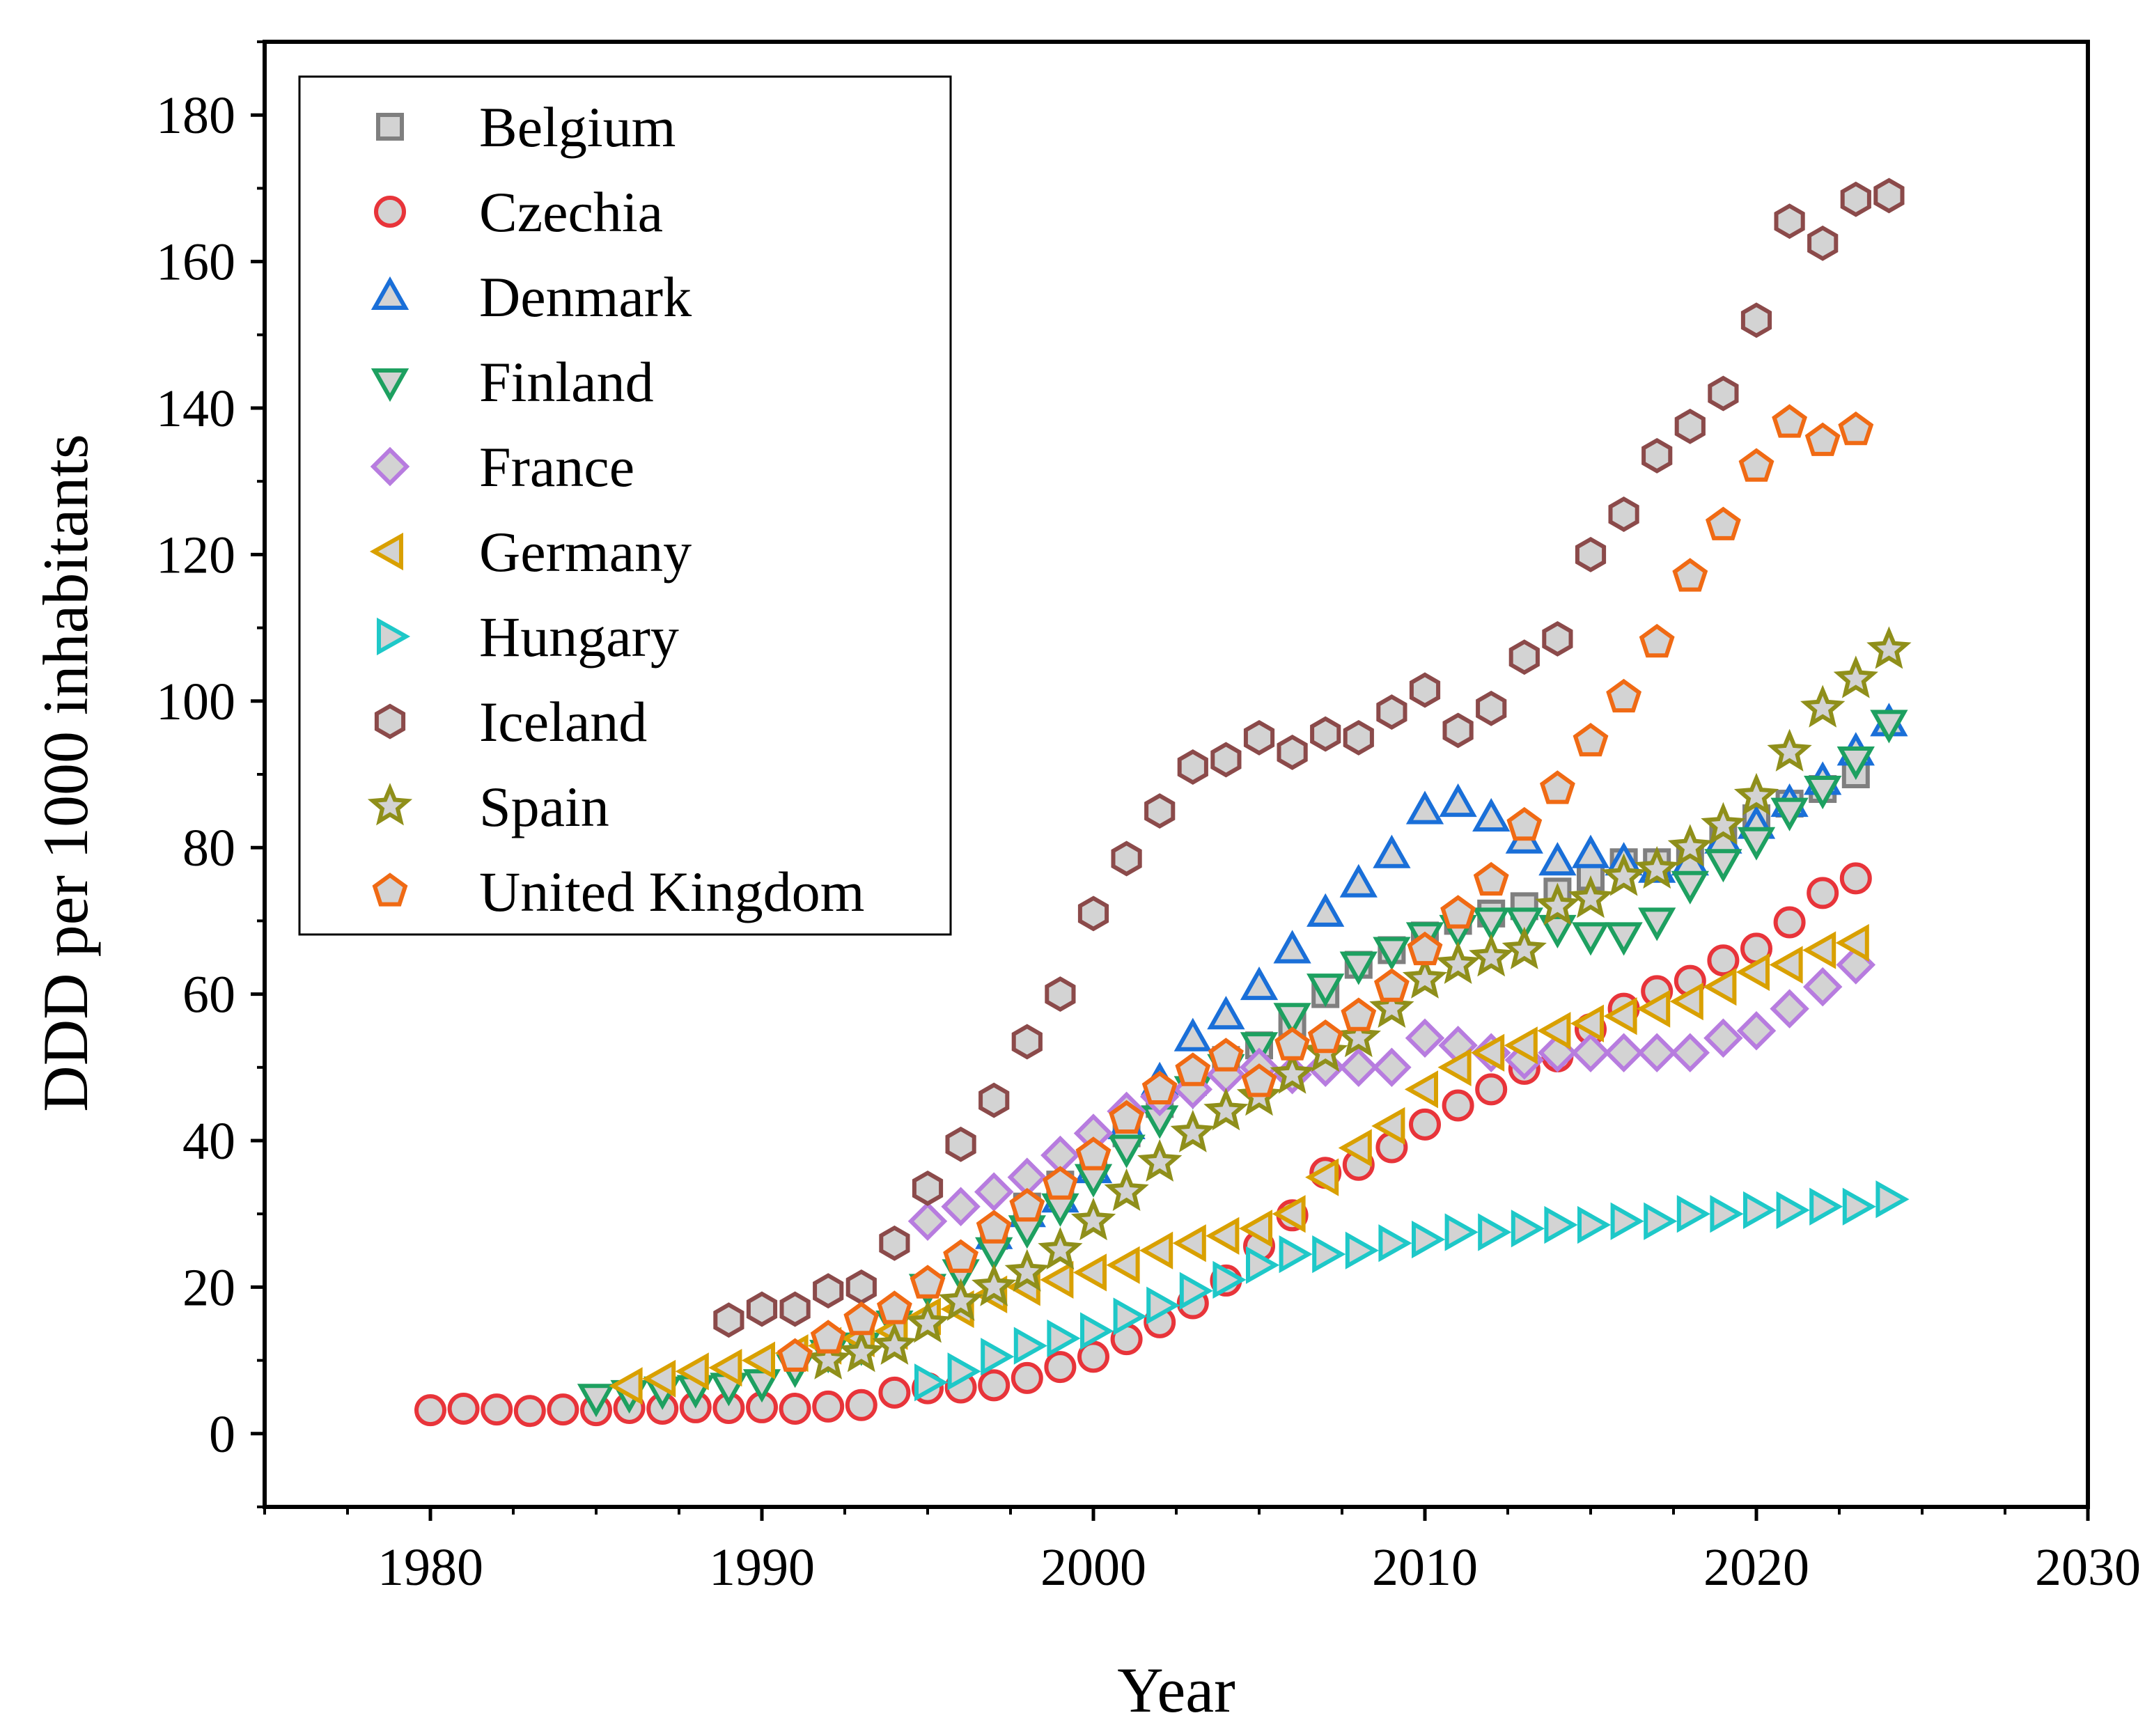  Describe the element at coordinates (222, 1434) in the screenshot. I see `y-tick-label: 0` at that location.